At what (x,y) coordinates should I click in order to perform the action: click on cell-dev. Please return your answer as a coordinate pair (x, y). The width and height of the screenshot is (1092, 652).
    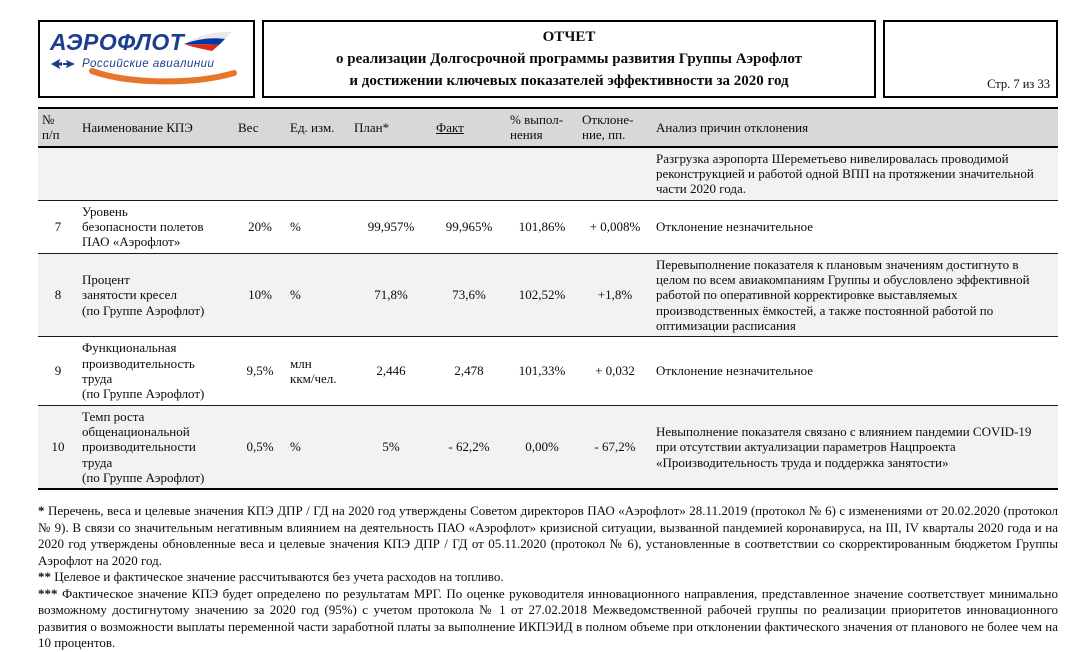
    Looking at the image, I should click on (615, 173).